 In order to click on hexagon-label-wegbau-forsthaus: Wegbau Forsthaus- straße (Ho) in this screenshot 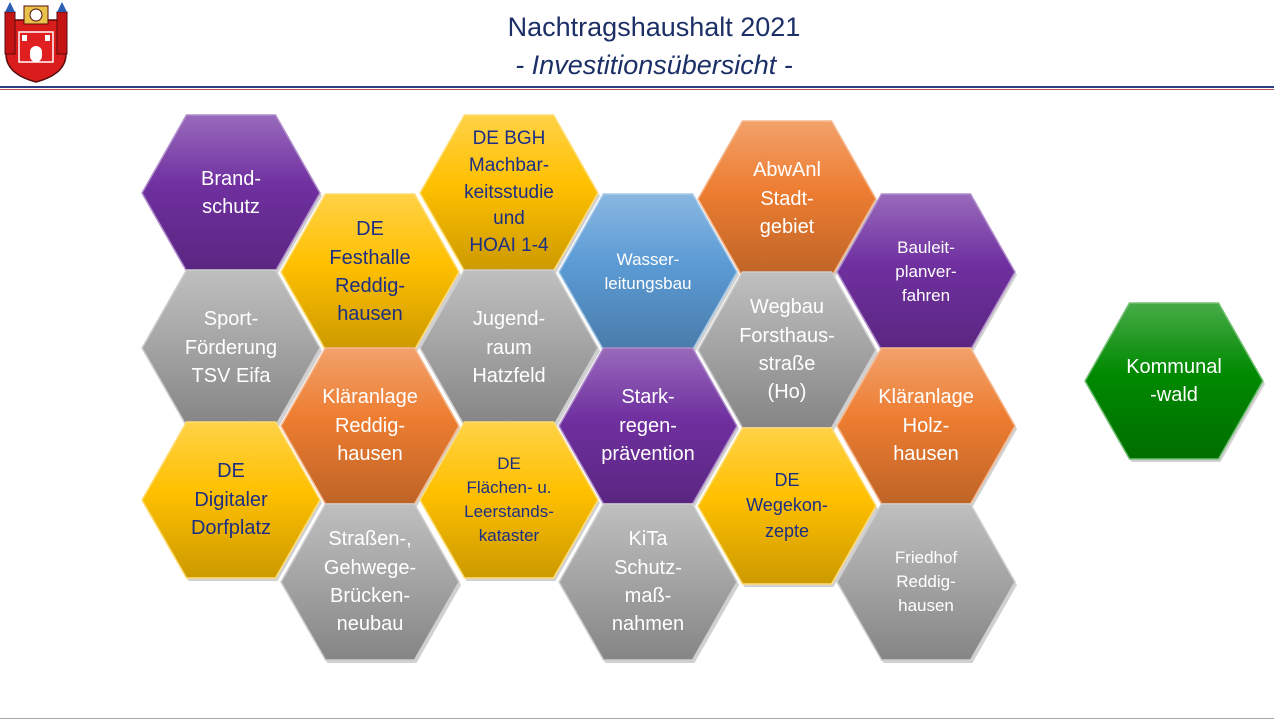, I will do `click(787, 350)`.